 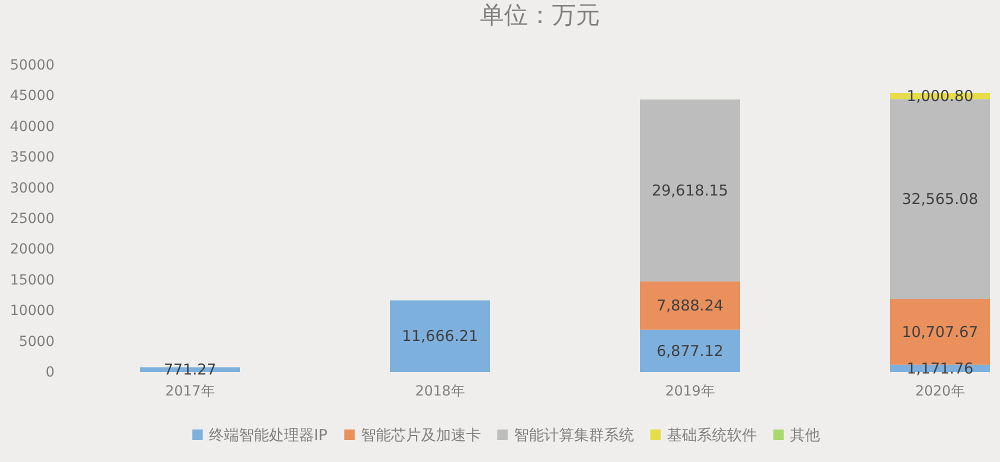 I want to click on y-tick-label: 0, so click(x=50, y=372).